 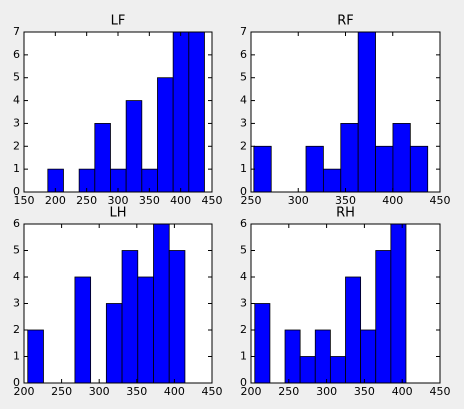 I want to click on chart-title: RF, so click(x=345, y=21).